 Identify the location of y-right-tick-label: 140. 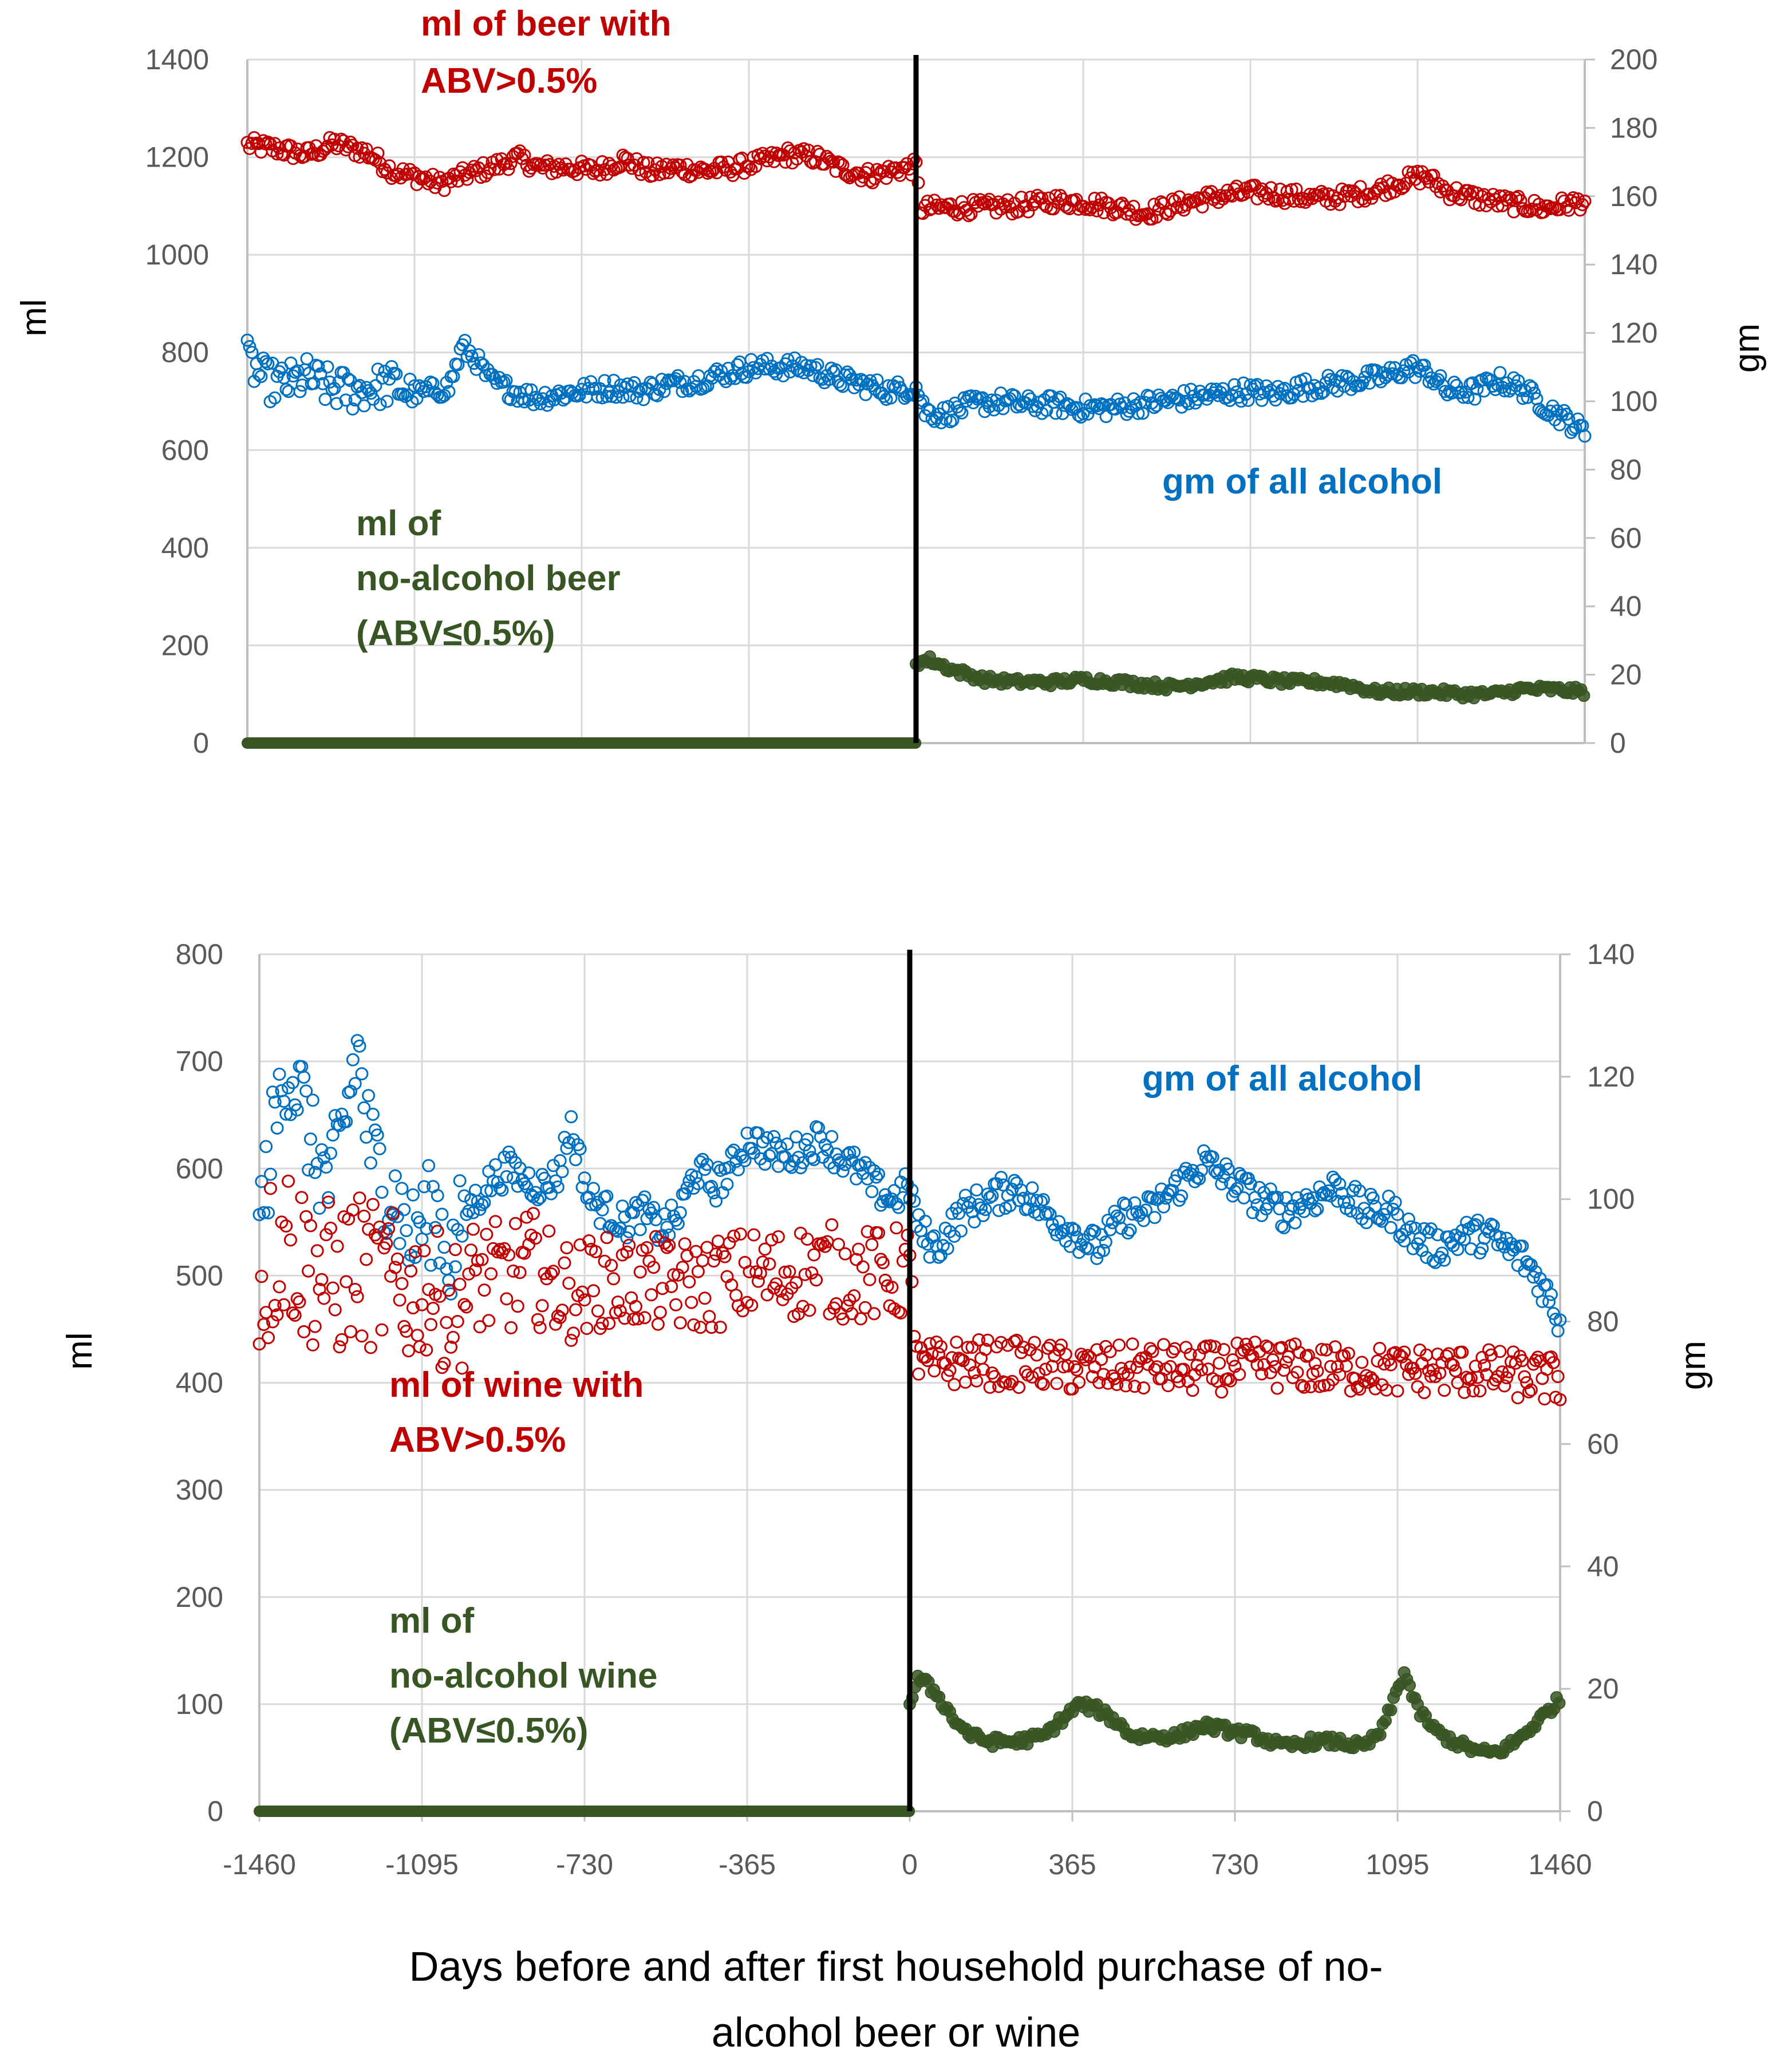
(1634, 264).